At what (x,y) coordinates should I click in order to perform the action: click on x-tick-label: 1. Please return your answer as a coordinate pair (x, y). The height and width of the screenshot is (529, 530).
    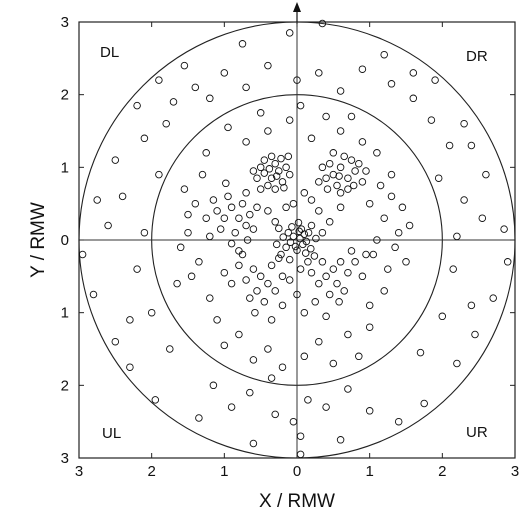
    Looking at the image, I should click on (369, 471).